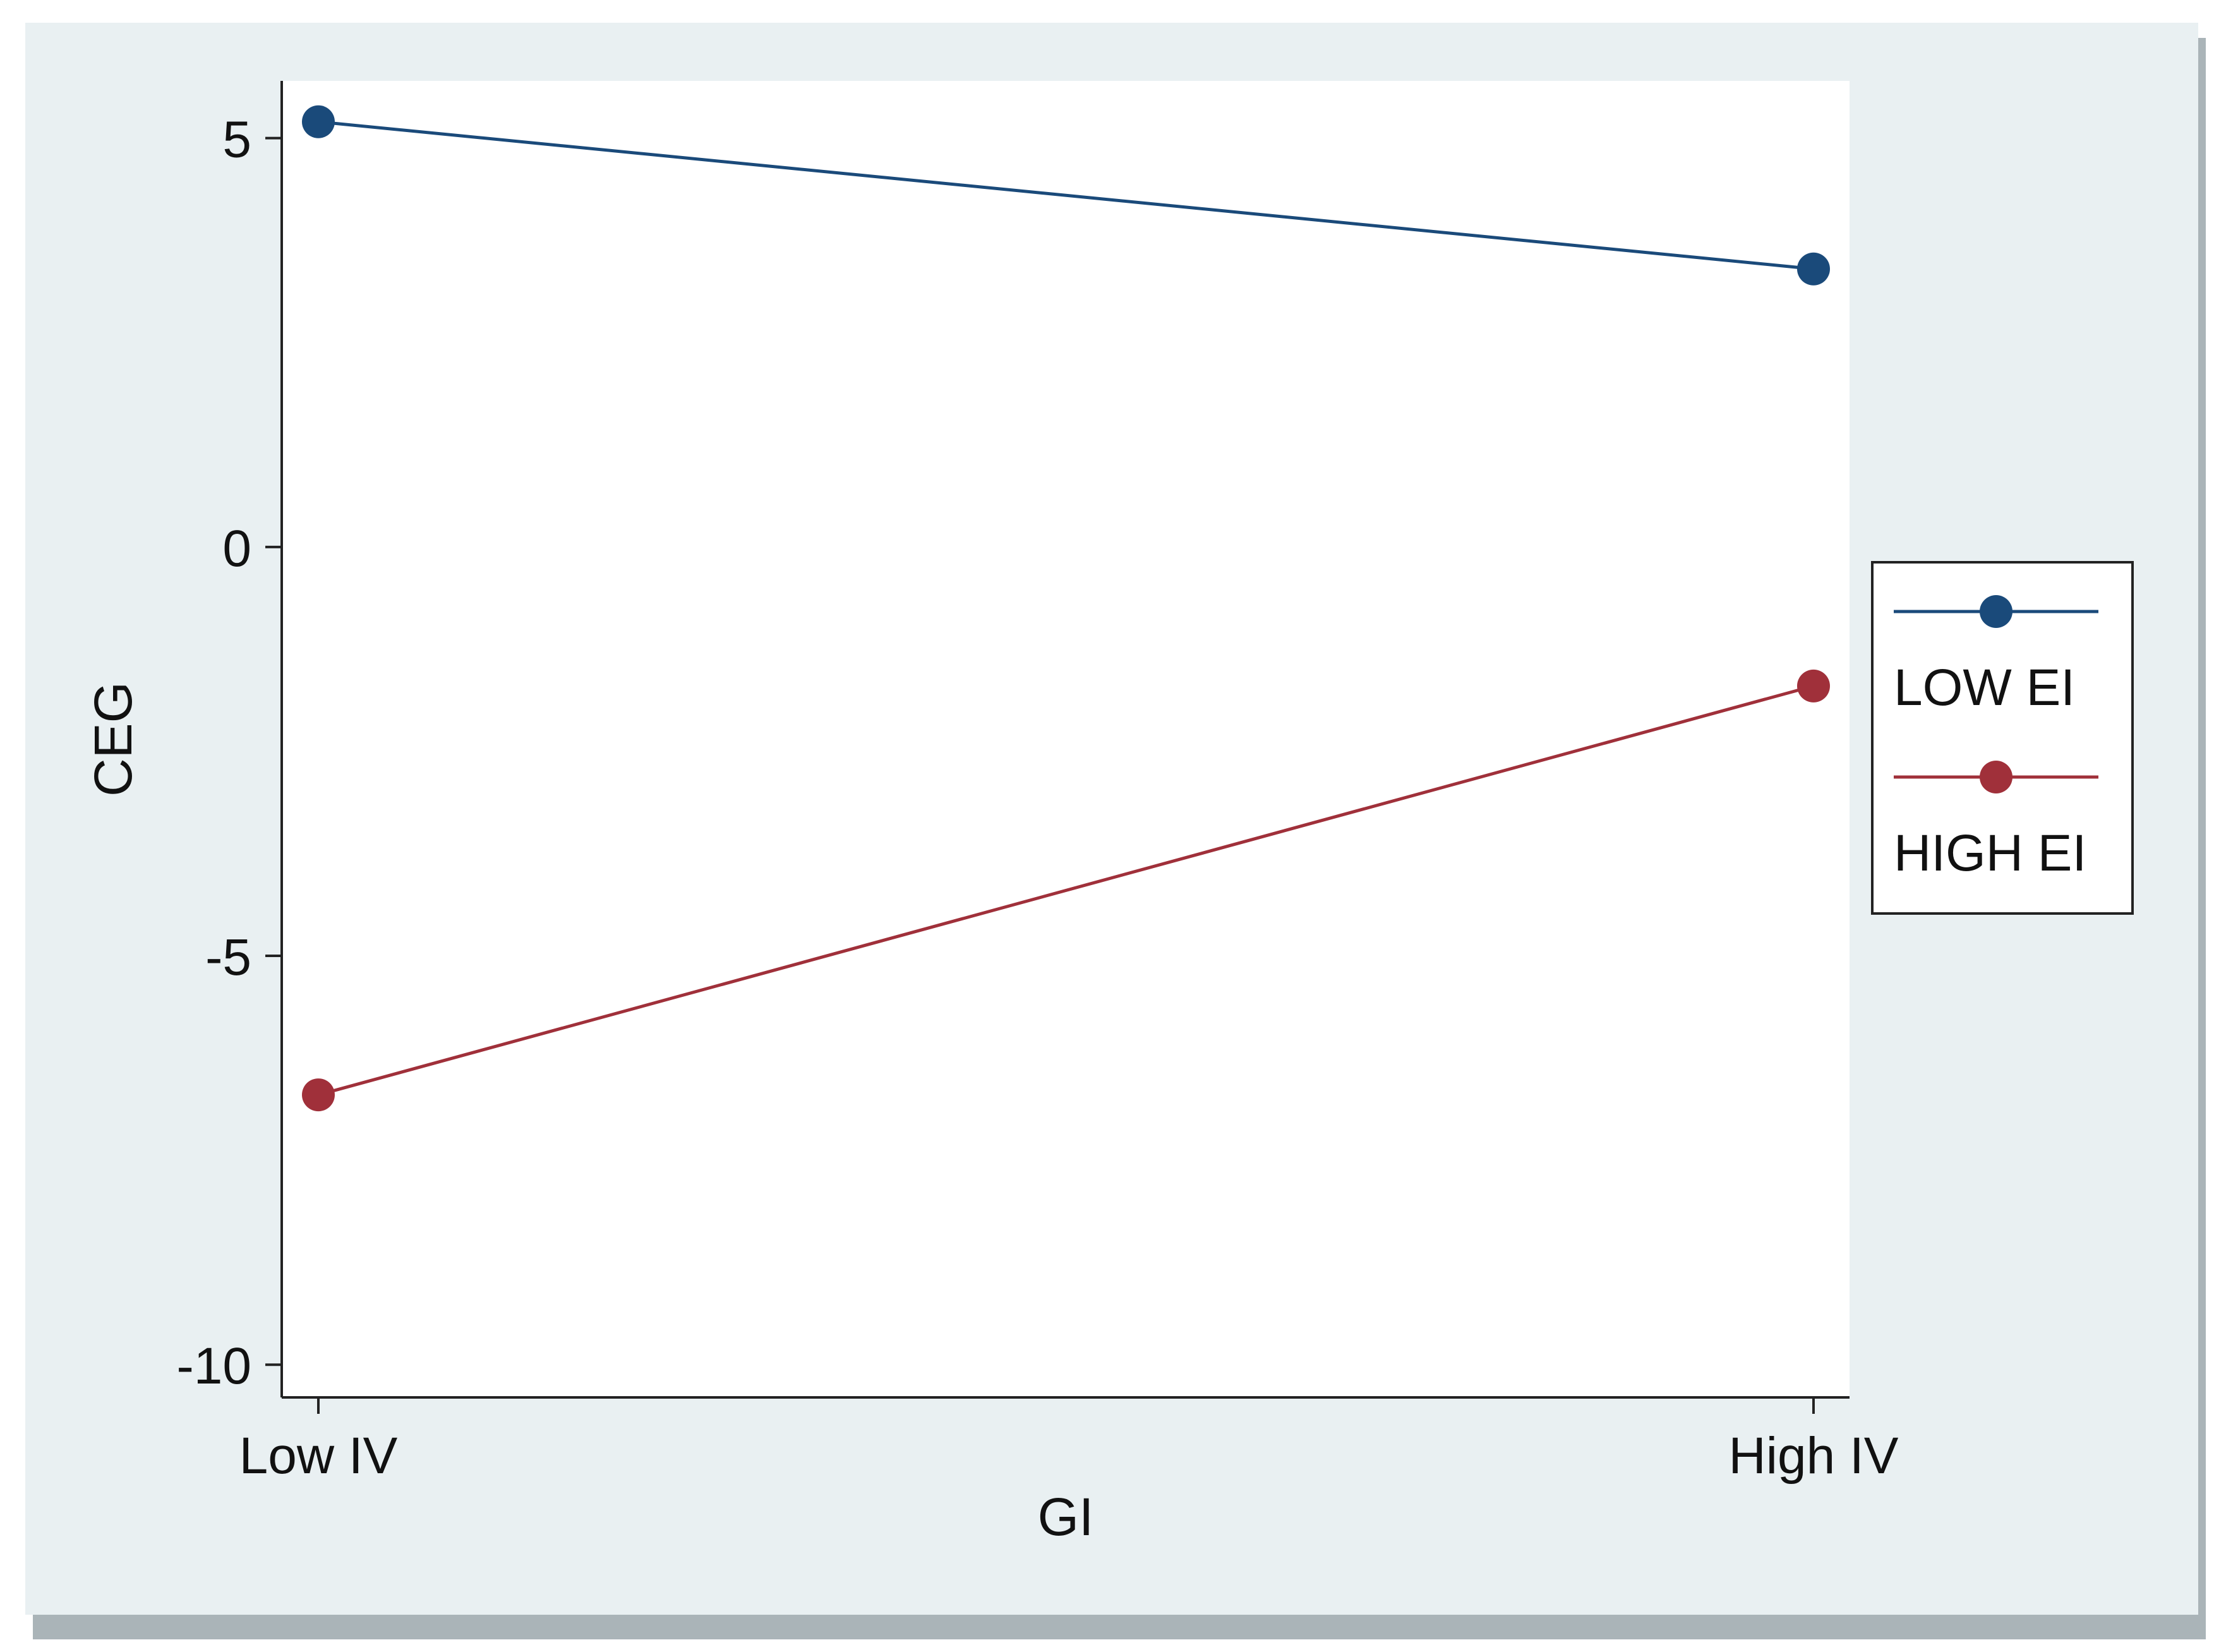  What do you see at coordinates (228, 957) in the screenshot?
I see `y-tick-label: -5` at bounding box center [228, 957].